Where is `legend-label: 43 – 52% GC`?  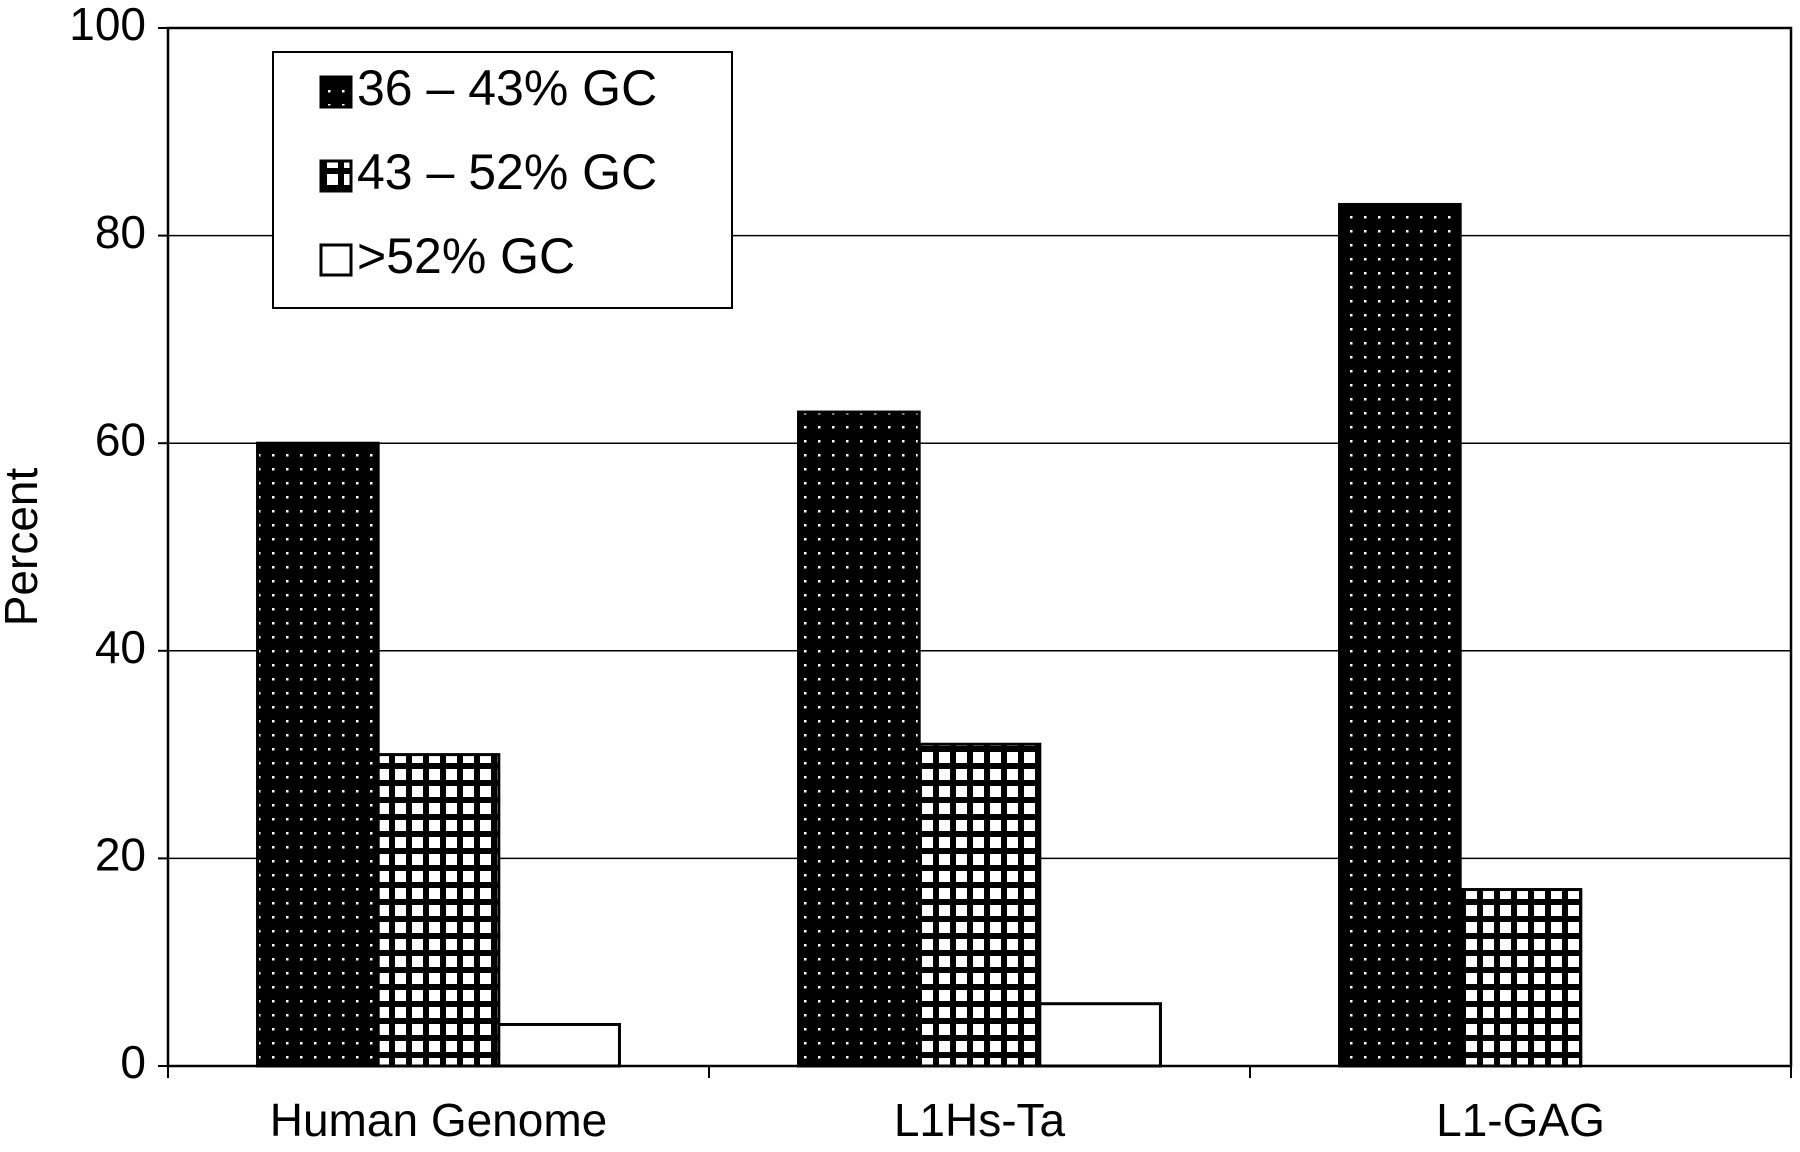 legend-label: 43 – 52% GC is located at coordinates (507, 172).